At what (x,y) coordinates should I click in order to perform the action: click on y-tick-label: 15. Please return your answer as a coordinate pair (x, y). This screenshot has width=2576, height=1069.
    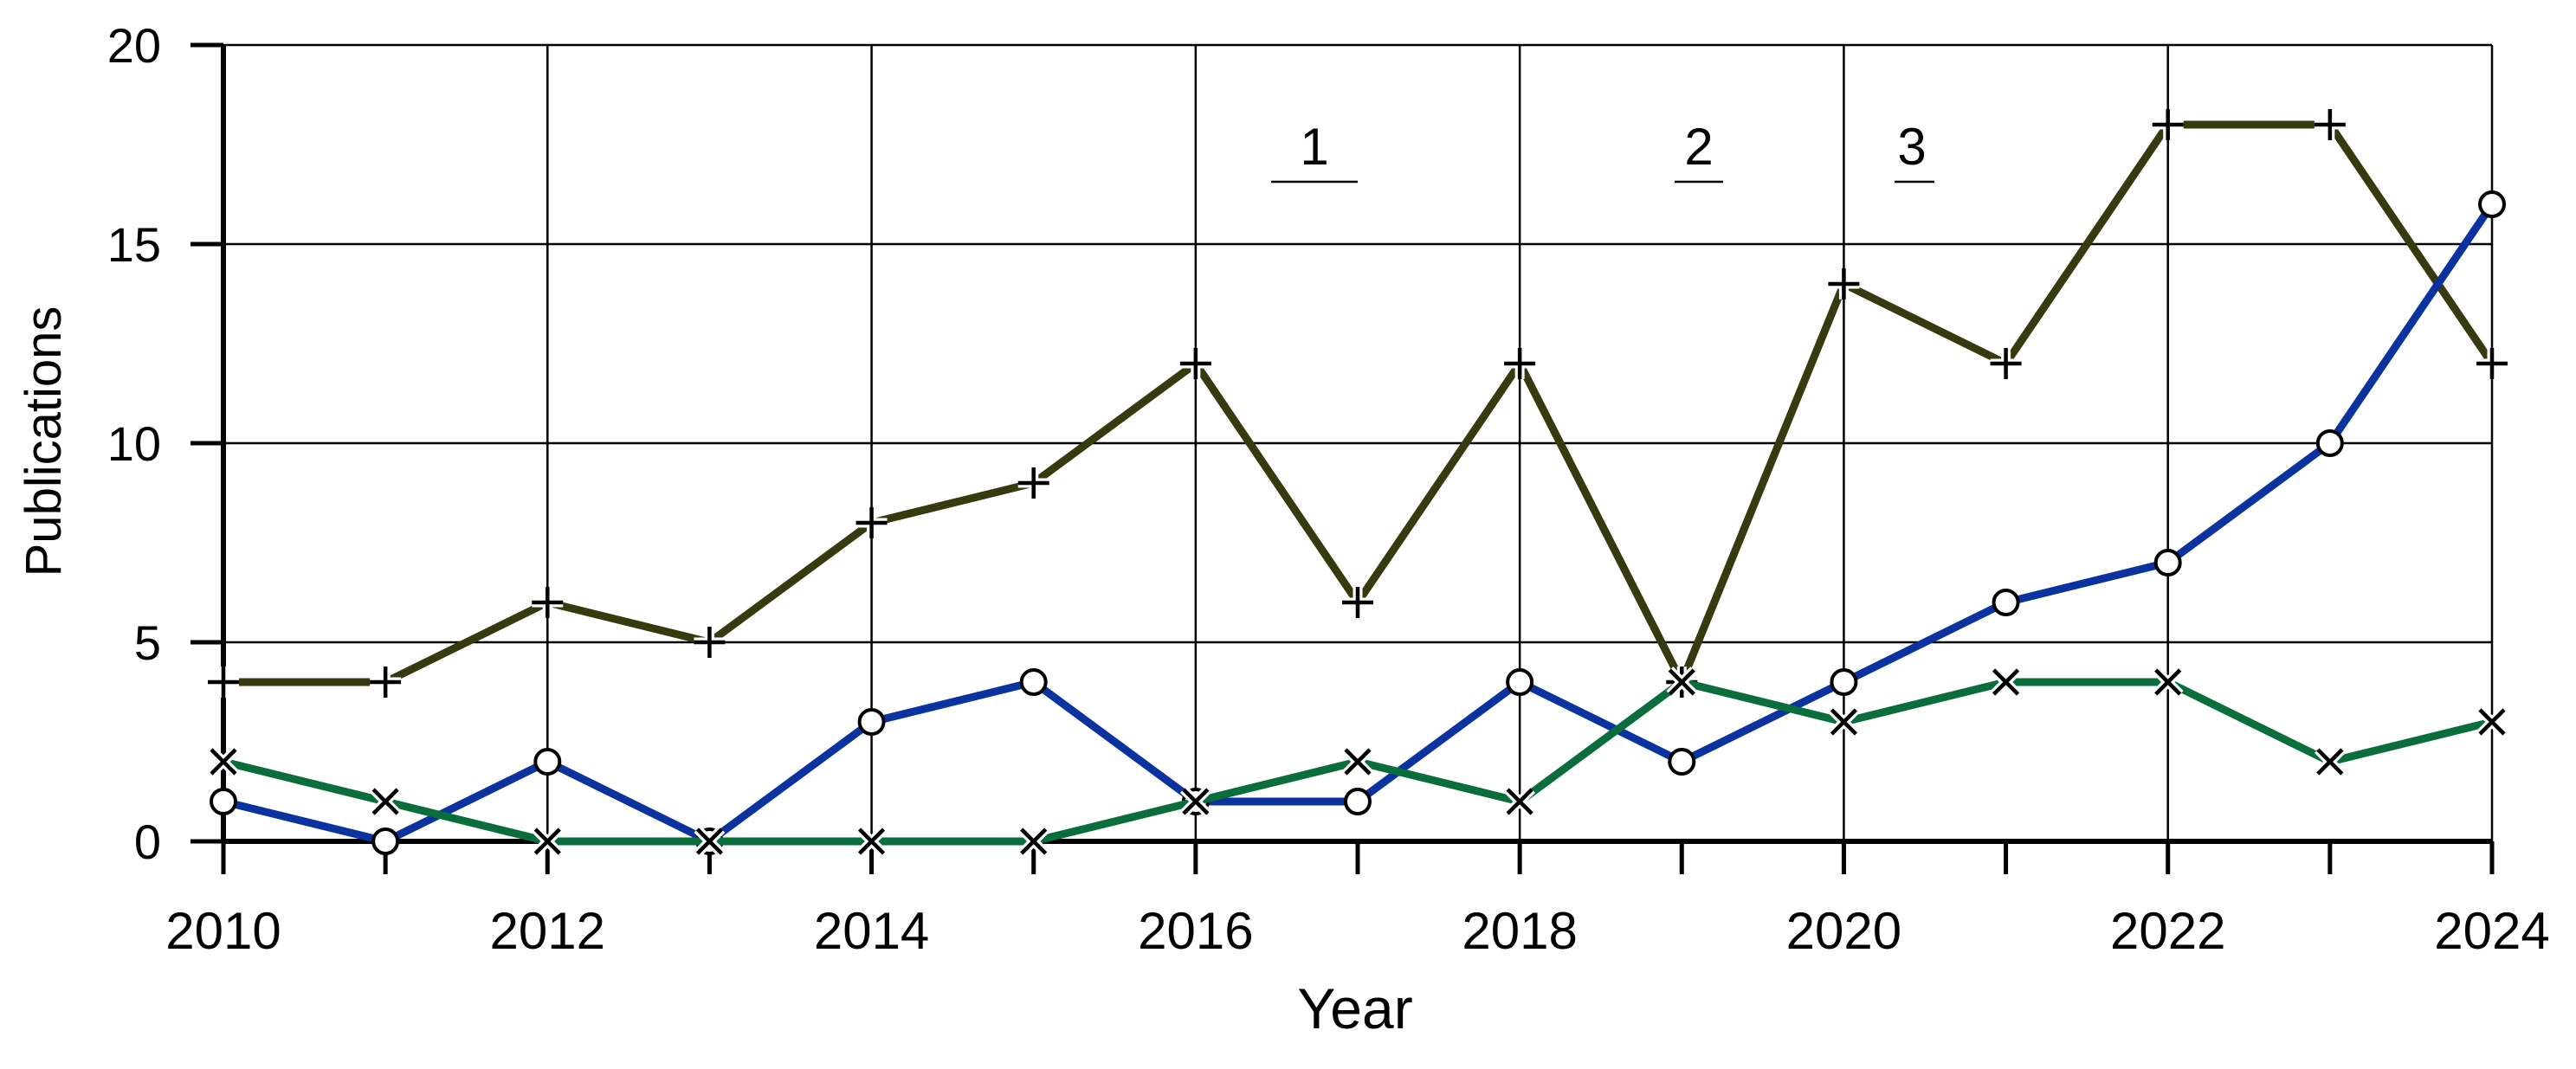
    Looking at the image, I should click on (134, 244).